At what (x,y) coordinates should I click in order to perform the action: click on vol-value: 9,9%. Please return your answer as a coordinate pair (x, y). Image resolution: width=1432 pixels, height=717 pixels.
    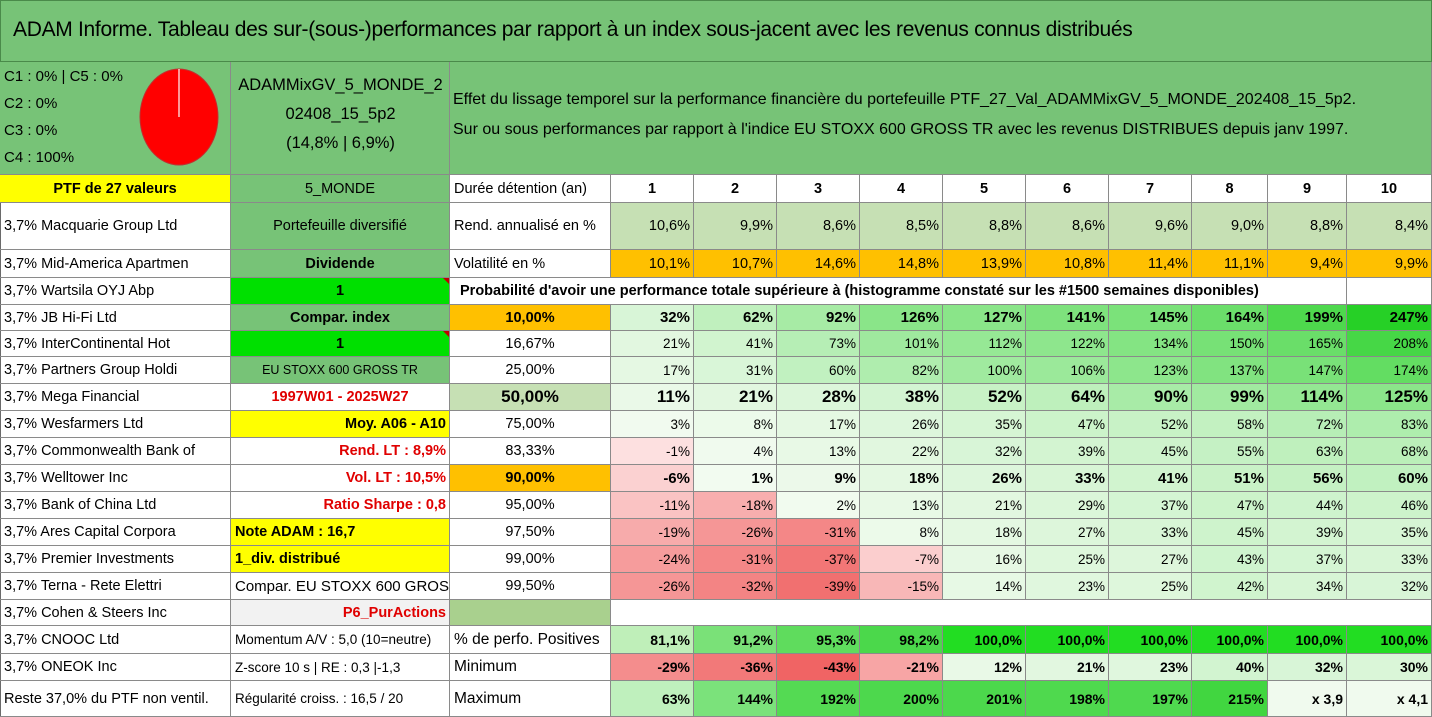
    Looking at the image, I should click on (1389, 264).